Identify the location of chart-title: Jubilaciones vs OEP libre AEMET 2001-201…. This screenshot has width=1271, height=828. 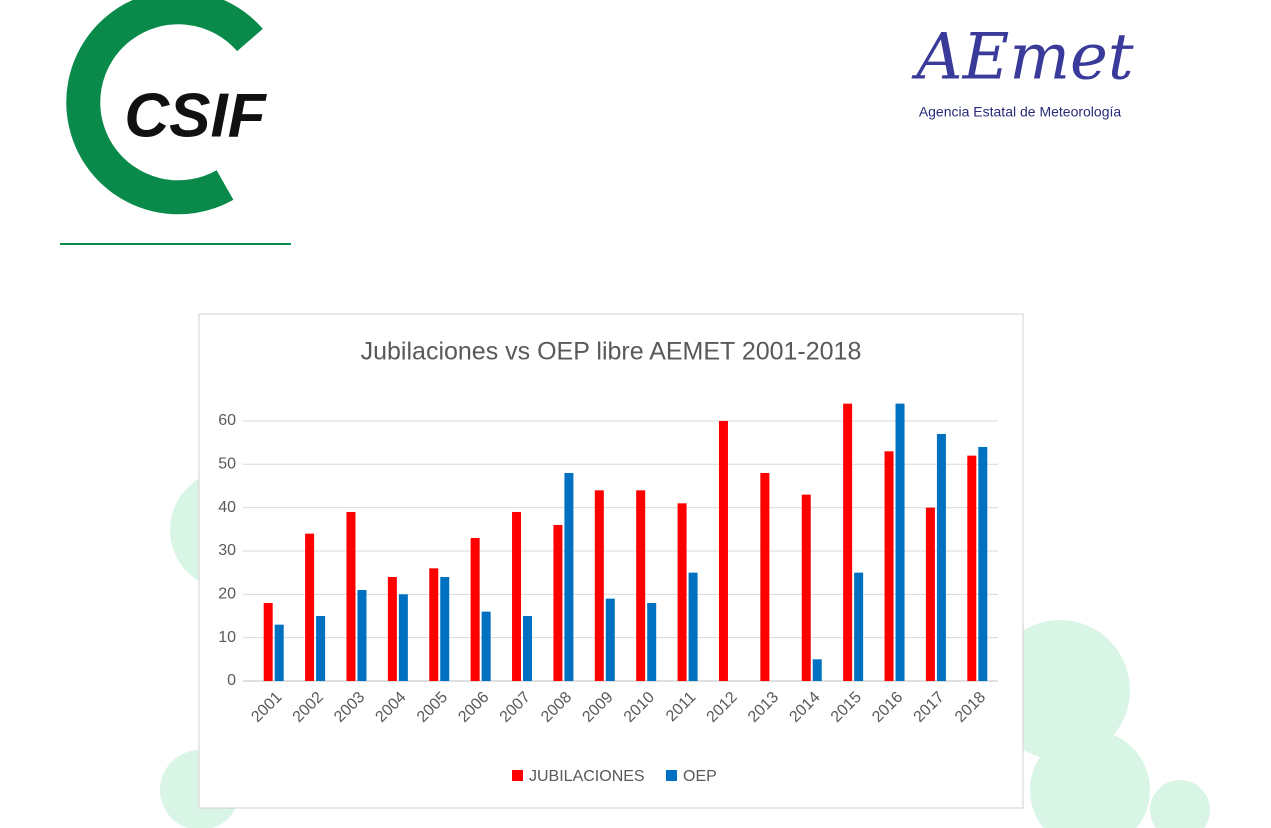
(611, 352).